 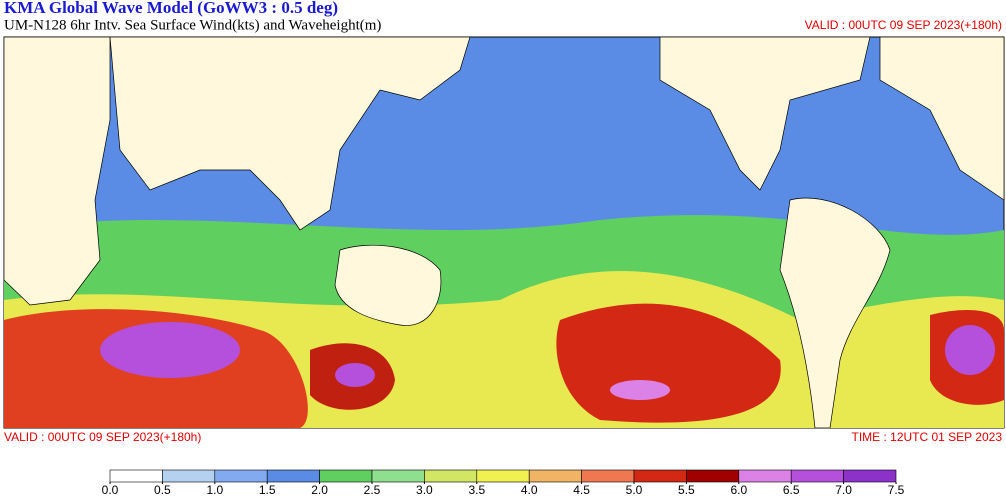 What do you see at coordinates (581, 489) in the screenshot?
I see `colorbar-label: 4.5` at bounding box center [581, 489].